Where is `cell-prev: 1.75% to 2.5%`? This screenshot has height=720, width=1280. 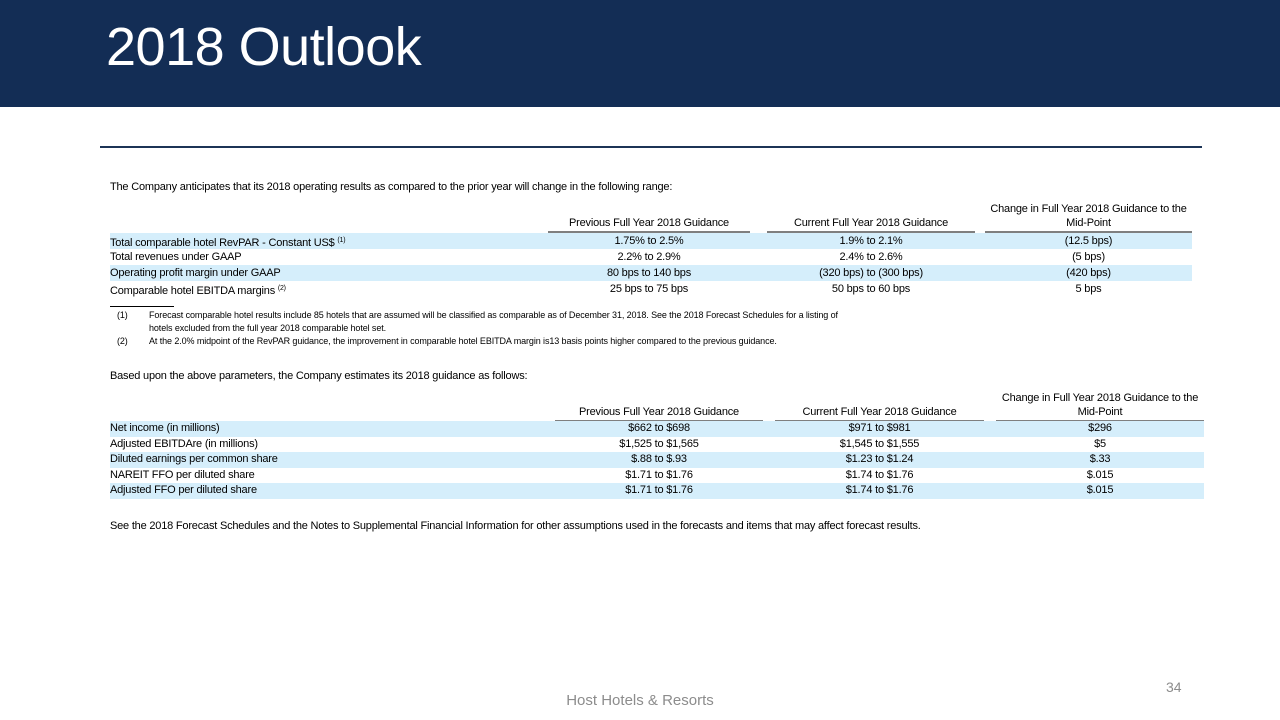 cell-prev: 1.75% to 2.5% is located at coordinates (649, 241).